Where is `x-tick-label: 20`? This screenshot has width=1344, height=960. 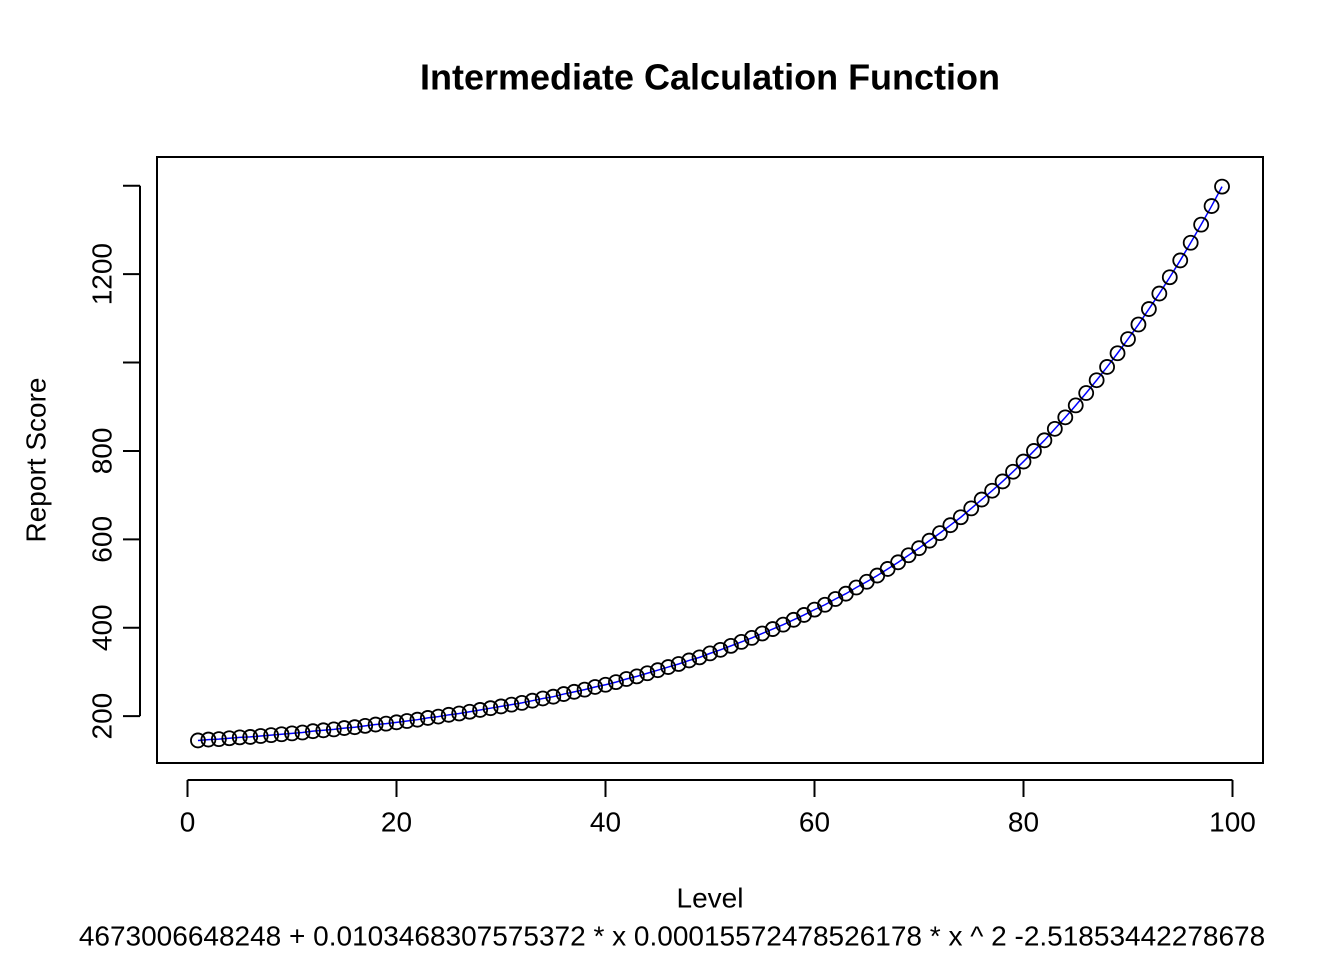 x-tick-label: 20 is located at coordinates (396, 821).